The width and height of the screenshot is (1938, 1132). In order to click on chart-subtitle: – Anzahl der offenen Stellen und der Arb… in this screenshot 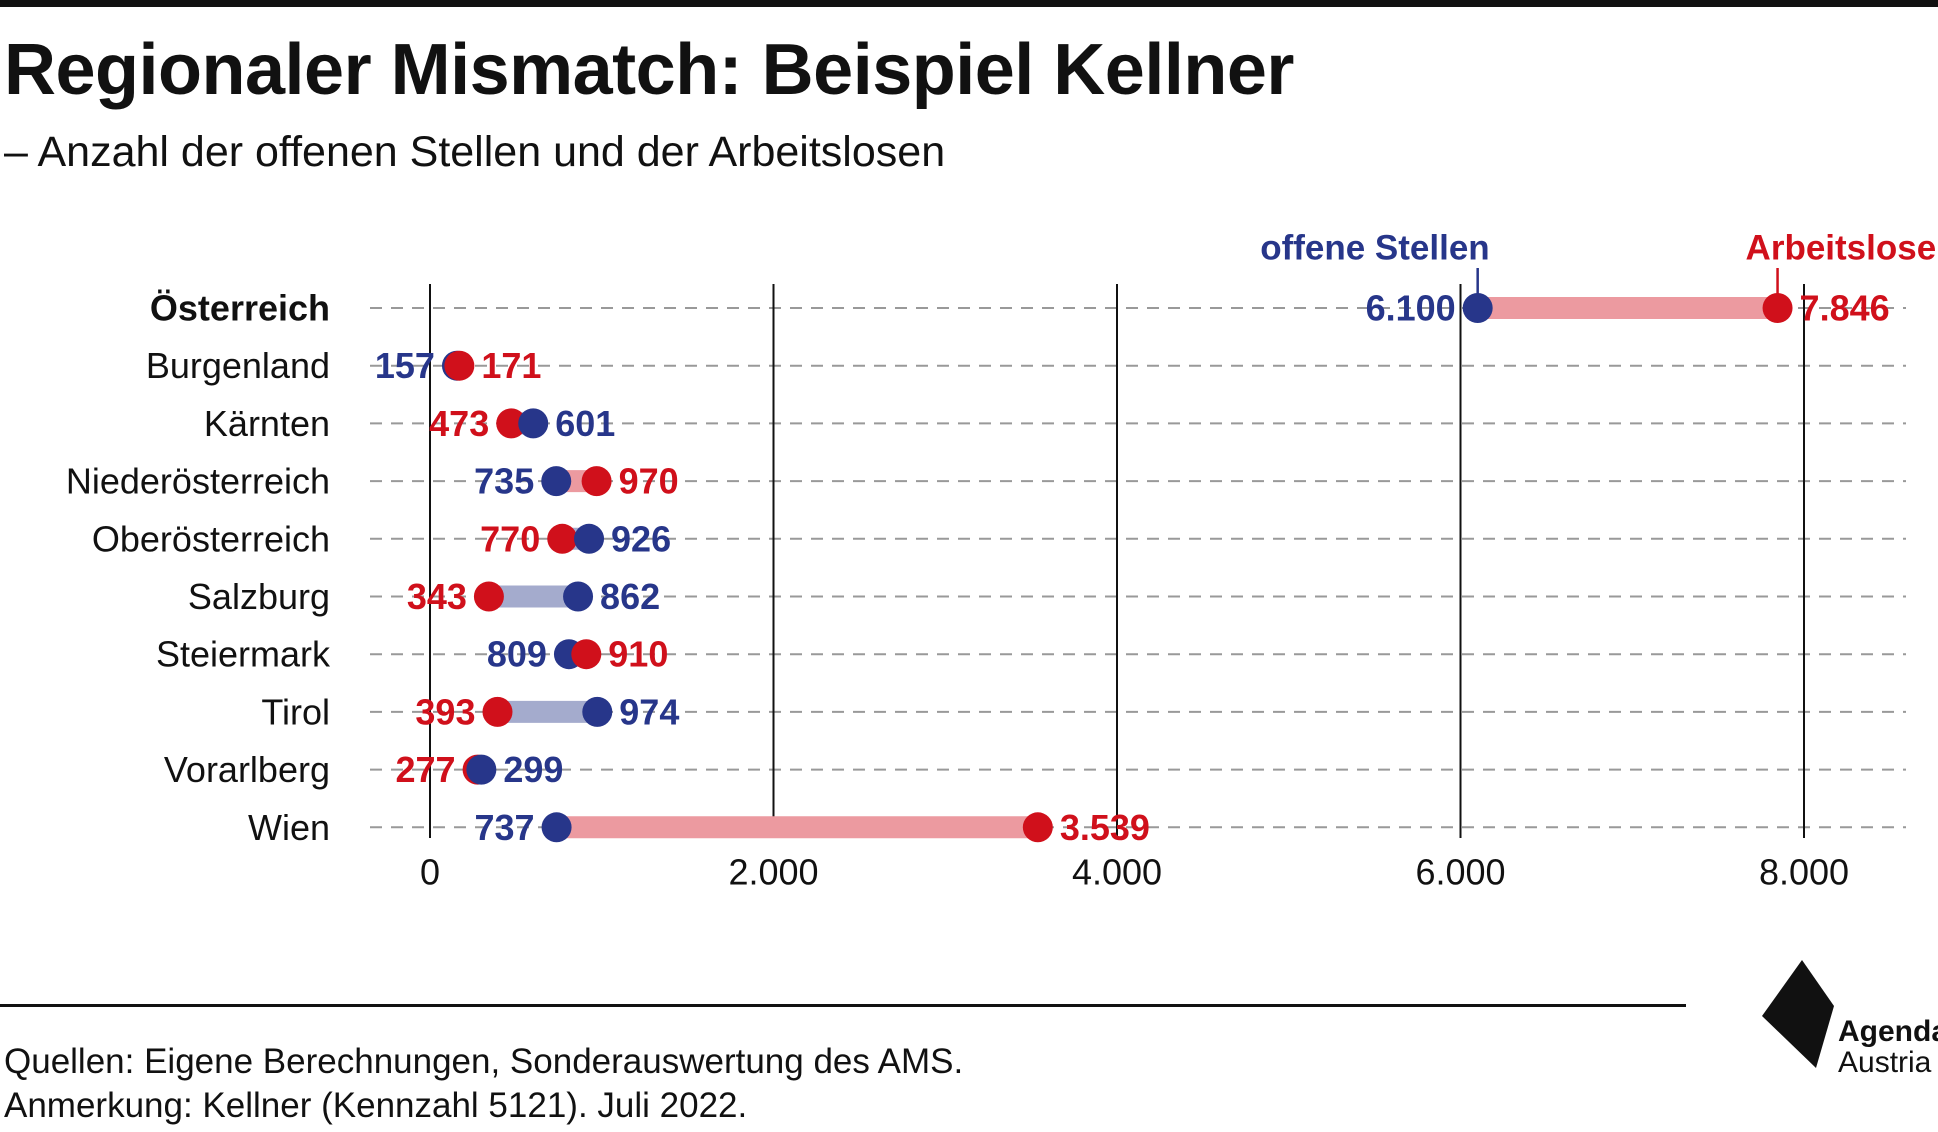, I will do `click(475, 152)`.